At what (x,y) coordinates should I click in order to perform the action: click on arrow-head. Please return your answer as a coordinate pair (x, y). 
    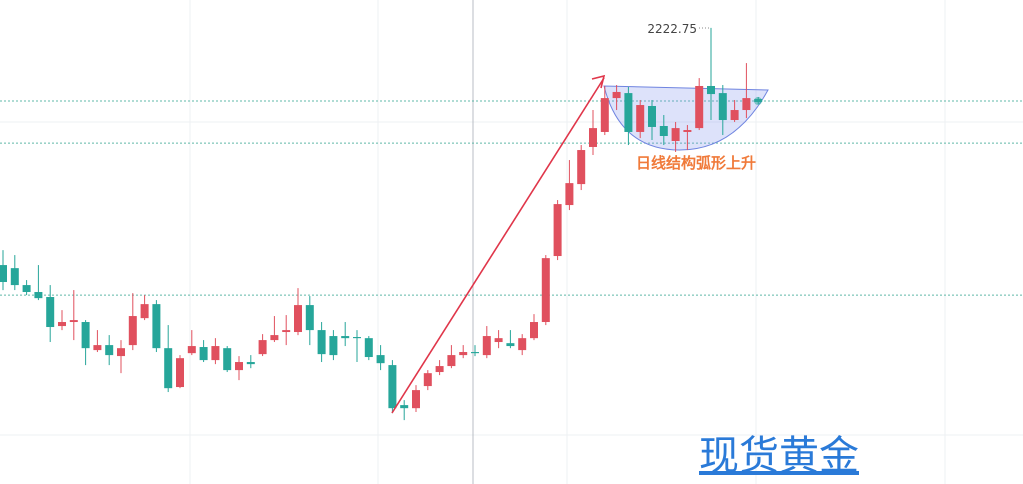
    Looking at the image, I should click on (598, 81).